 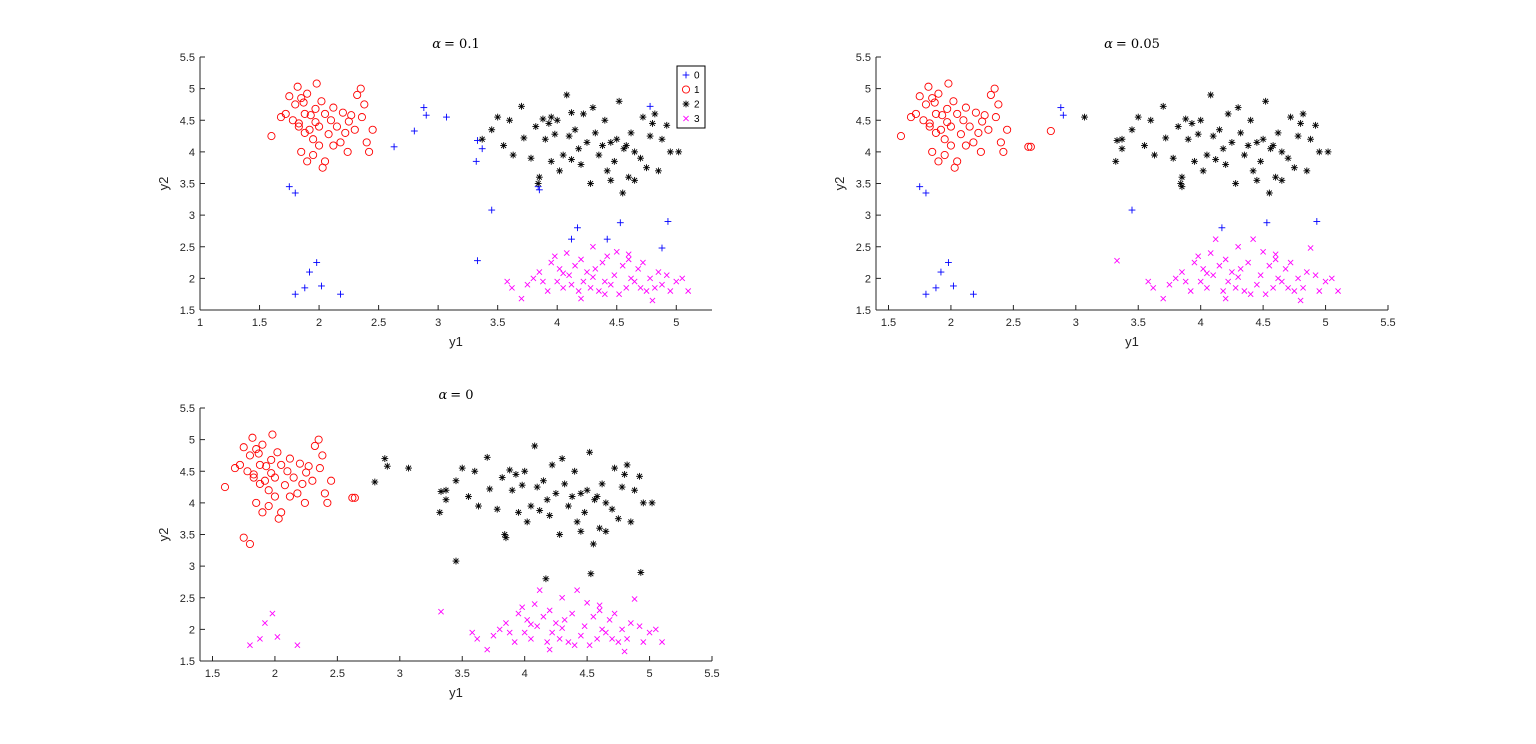 What do you see at coordinates (951, 323) in the screenshot?
I see `x-tick-label: 2` at bounding box center [951, 323].